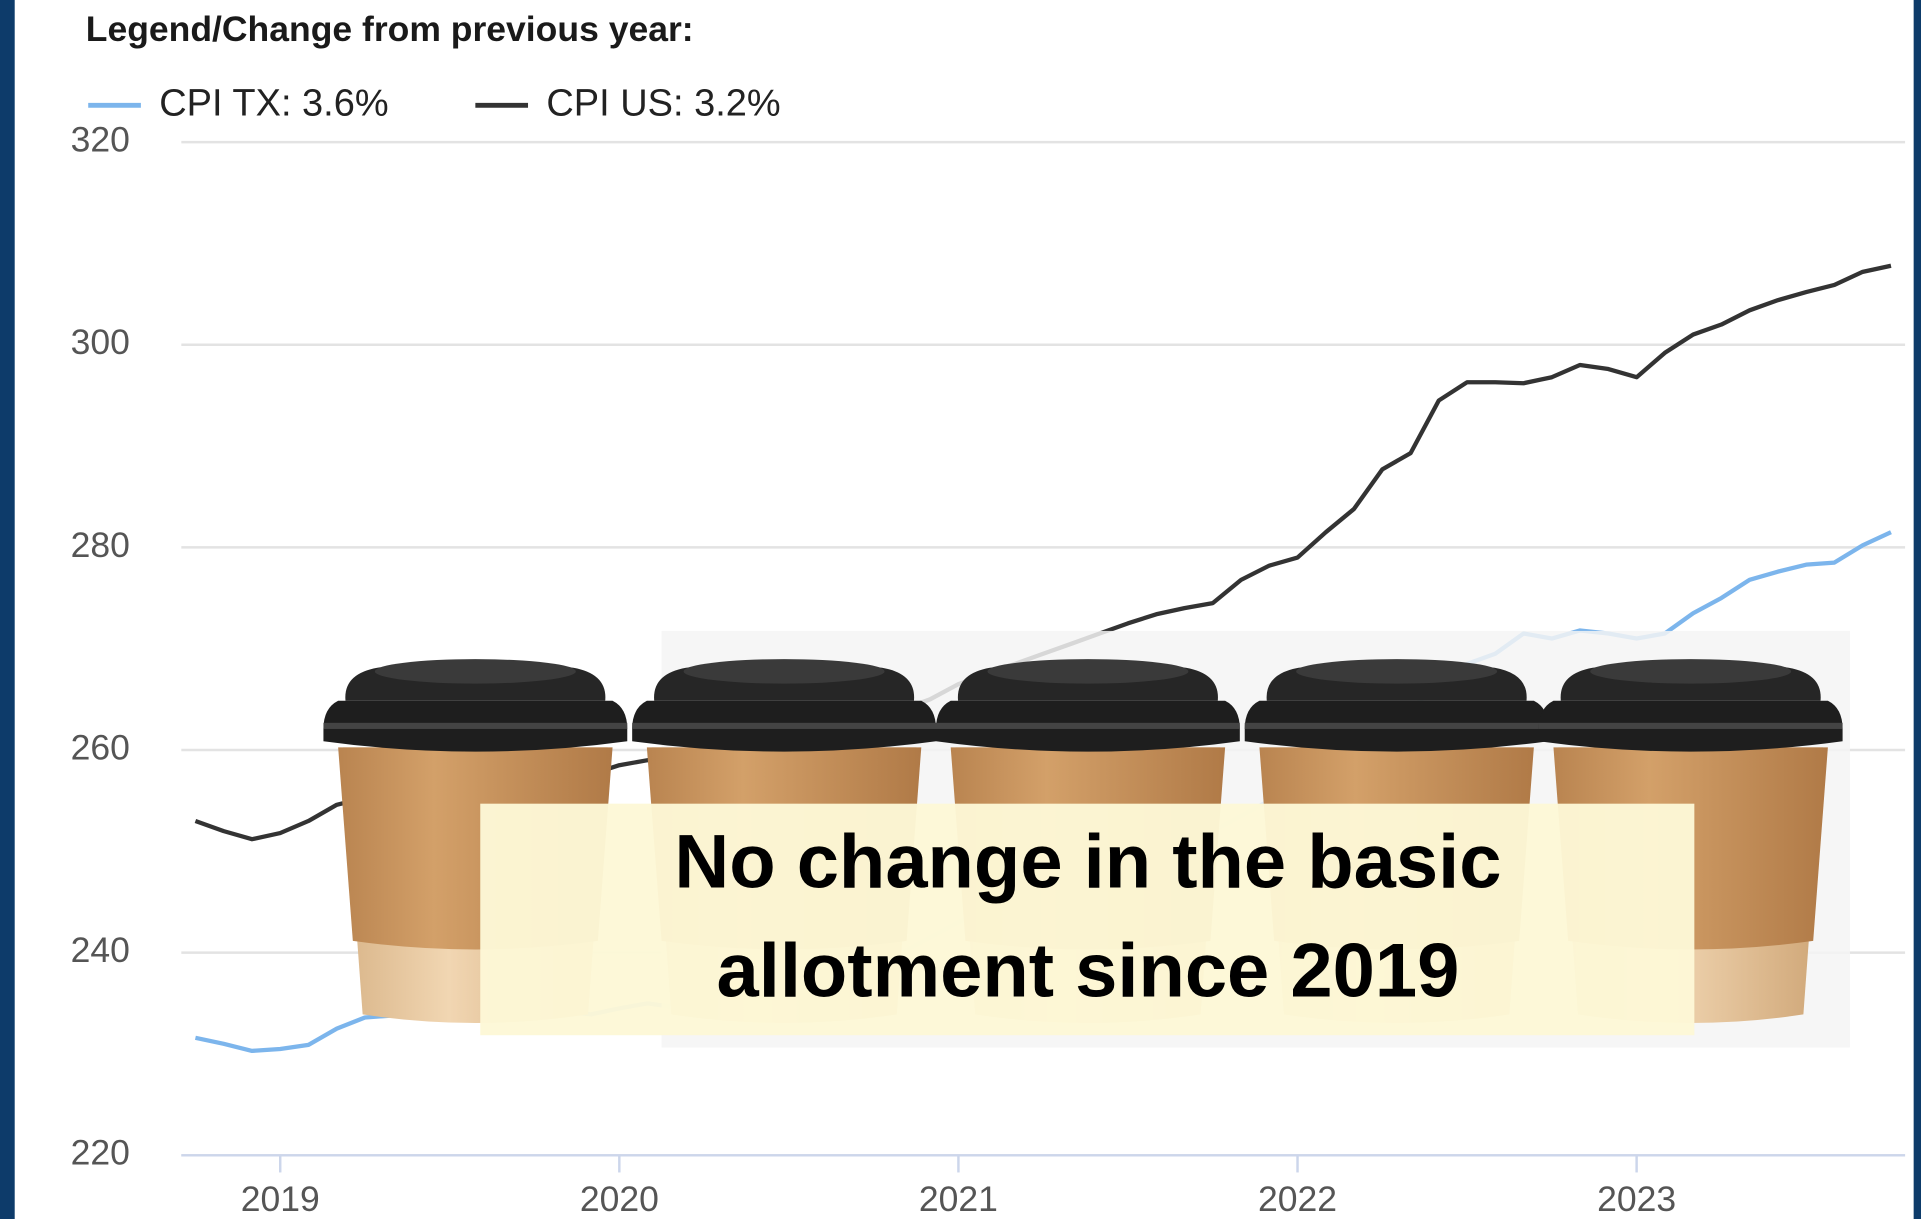 This screenshot has height=1219, width=1921. Describe the element at coordinates (1636, 1199) in the screenshot. I see `x-tick-label: 2023` at that location.